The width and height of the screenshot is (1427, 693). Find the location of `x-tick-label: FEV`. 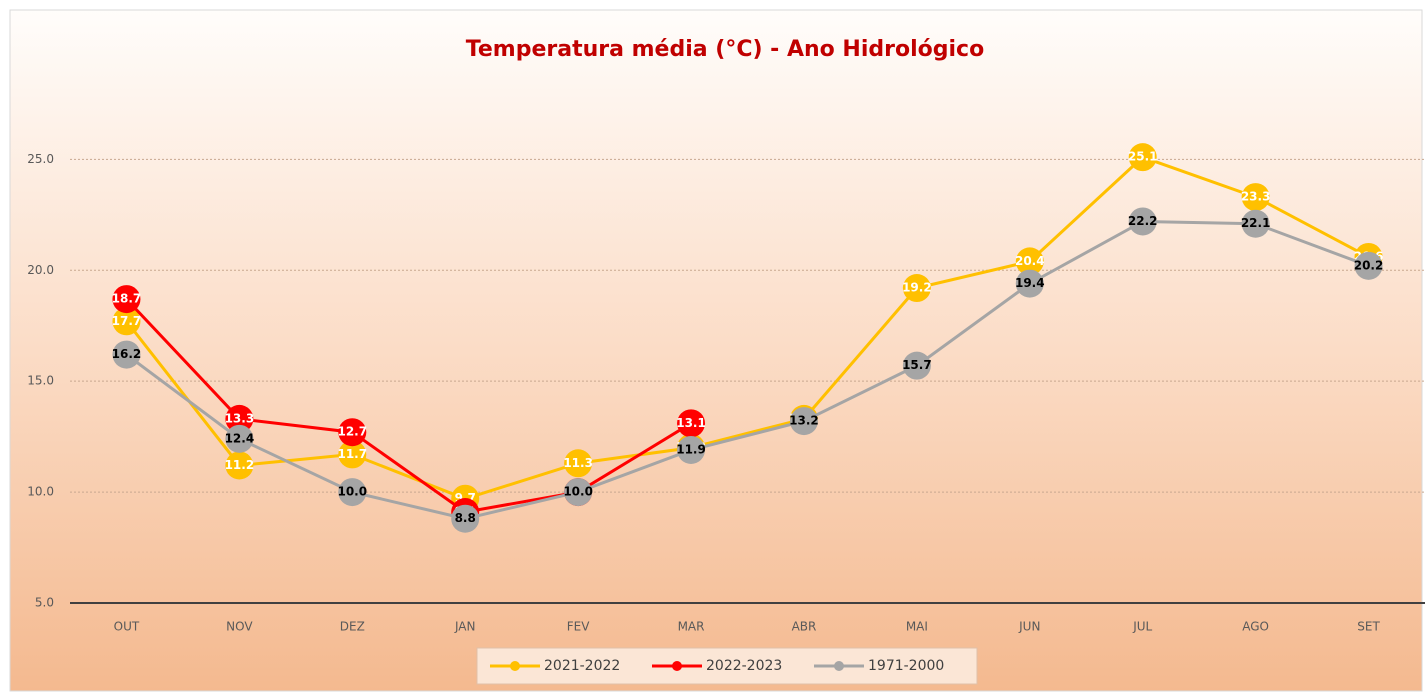

x-tick-label: FEV is located at coordinates (578, 627).